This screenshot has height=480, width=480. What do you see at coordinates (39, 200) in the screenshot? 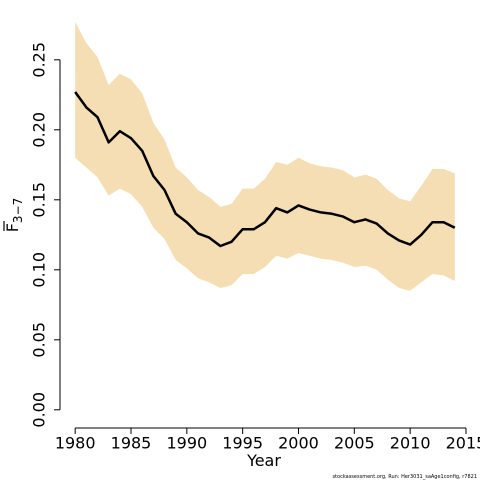
I see `y-tick-label: 0.15` at bounding box center [39, 200].